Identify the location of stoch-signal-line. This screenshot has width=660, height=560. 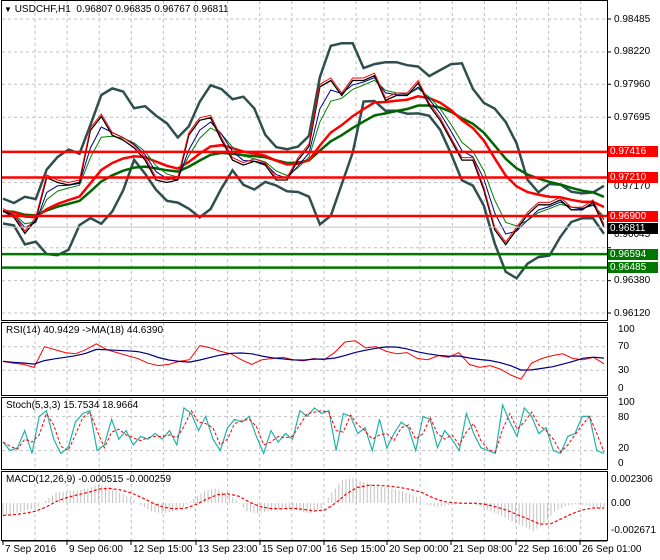
(303, 431).